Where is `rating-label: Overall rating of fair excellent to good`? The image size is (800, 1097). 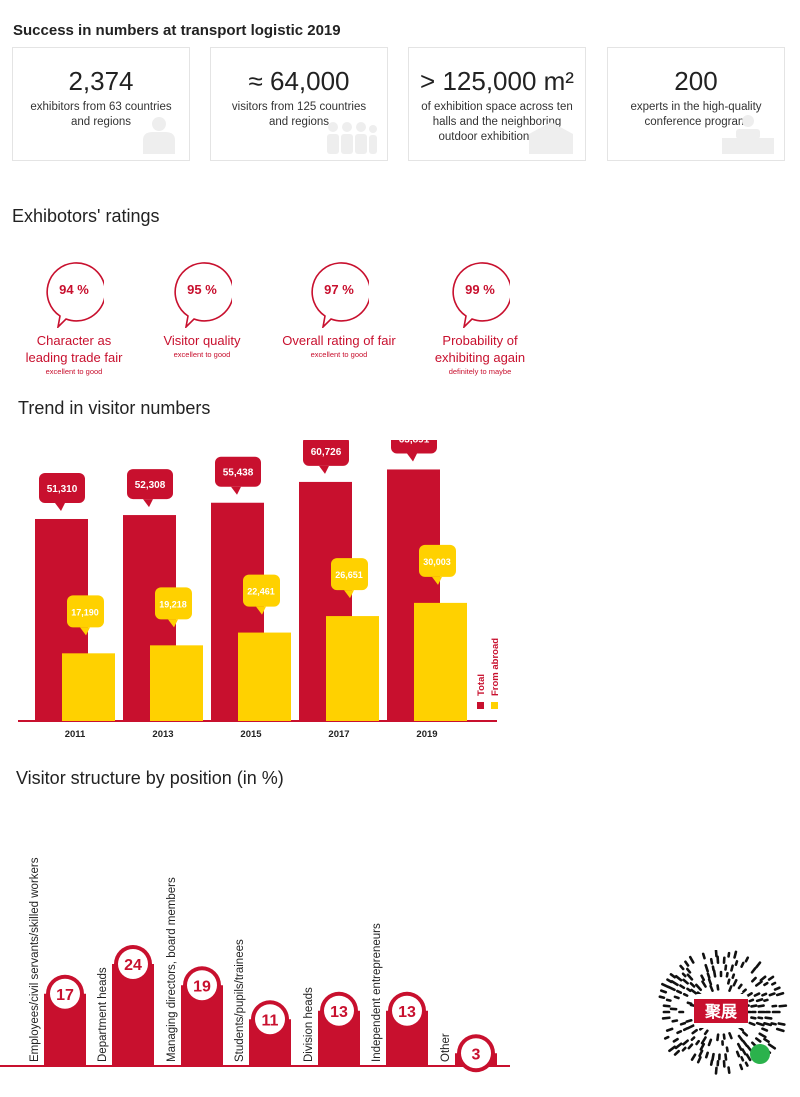 rating-label: Overall rating of fair excellent to good is located at coordinates (339, 346).